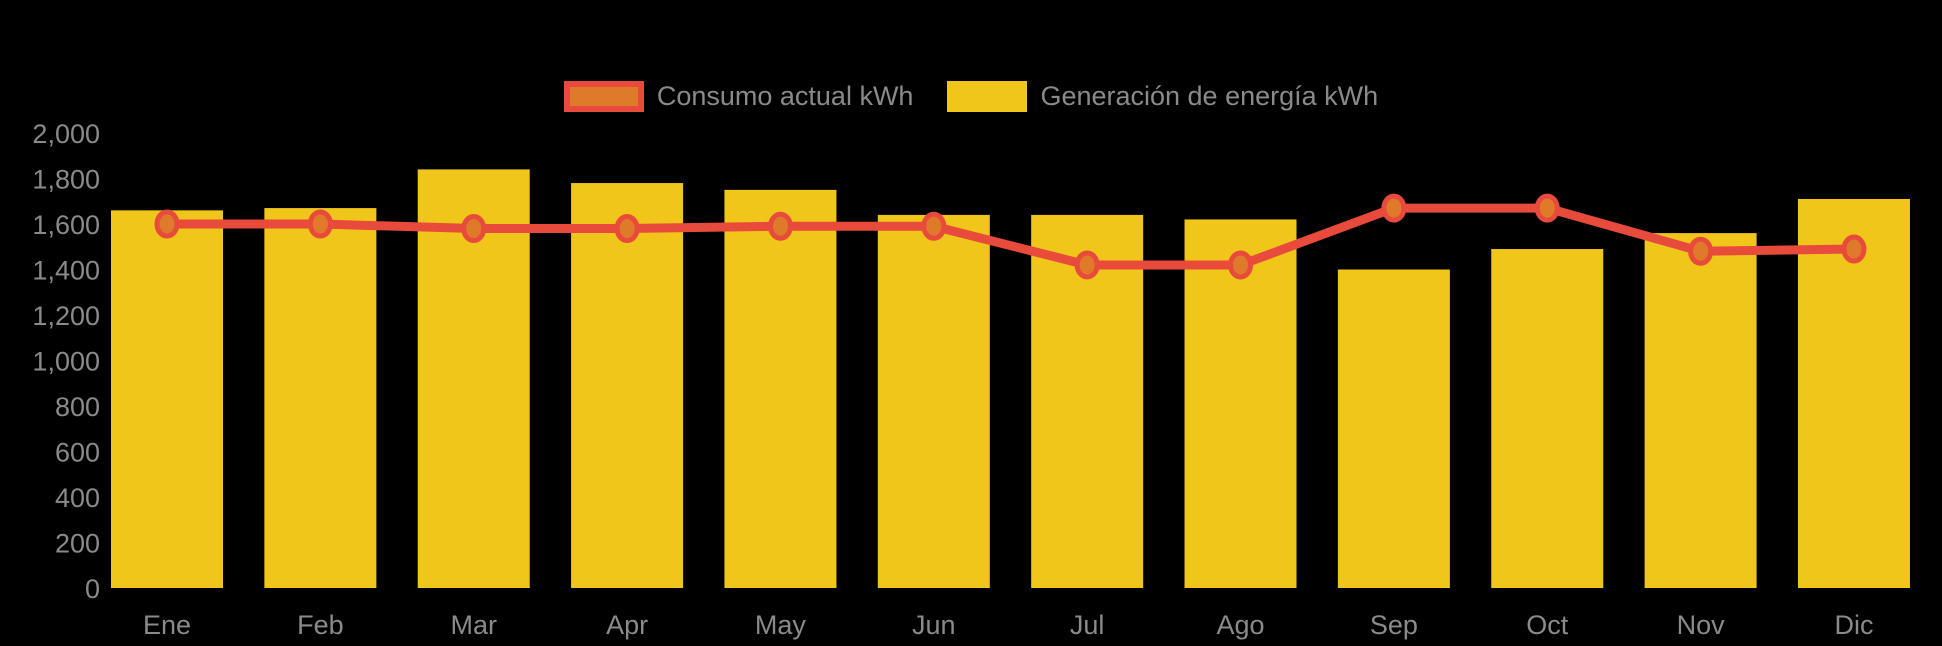  Describe the element at coordinates (66, 134) in the screenshot. I see `y-axis-tick-label: 2,000` at that location.